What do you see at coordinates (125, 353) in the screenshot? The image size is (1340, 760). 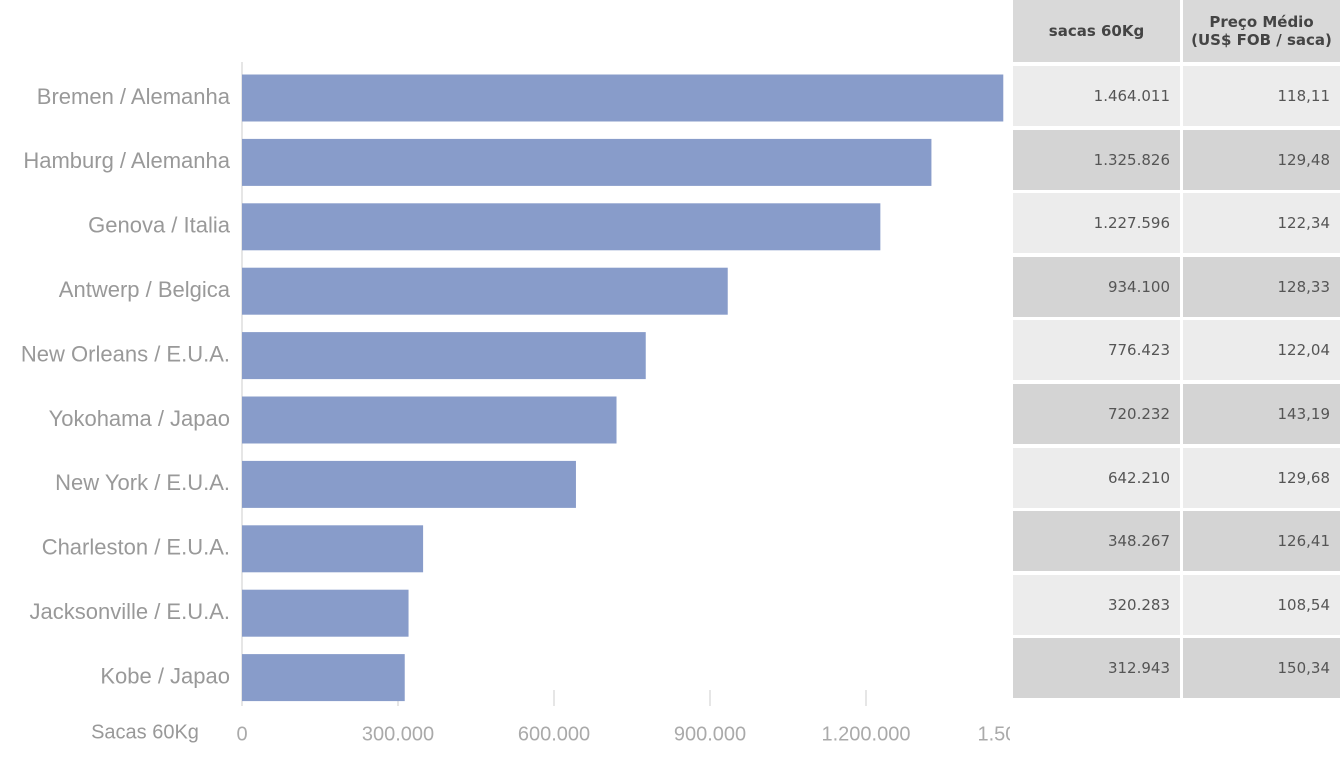 I see `category-label: New Orleans / E.U.A.` at bounding box center [125, 353].